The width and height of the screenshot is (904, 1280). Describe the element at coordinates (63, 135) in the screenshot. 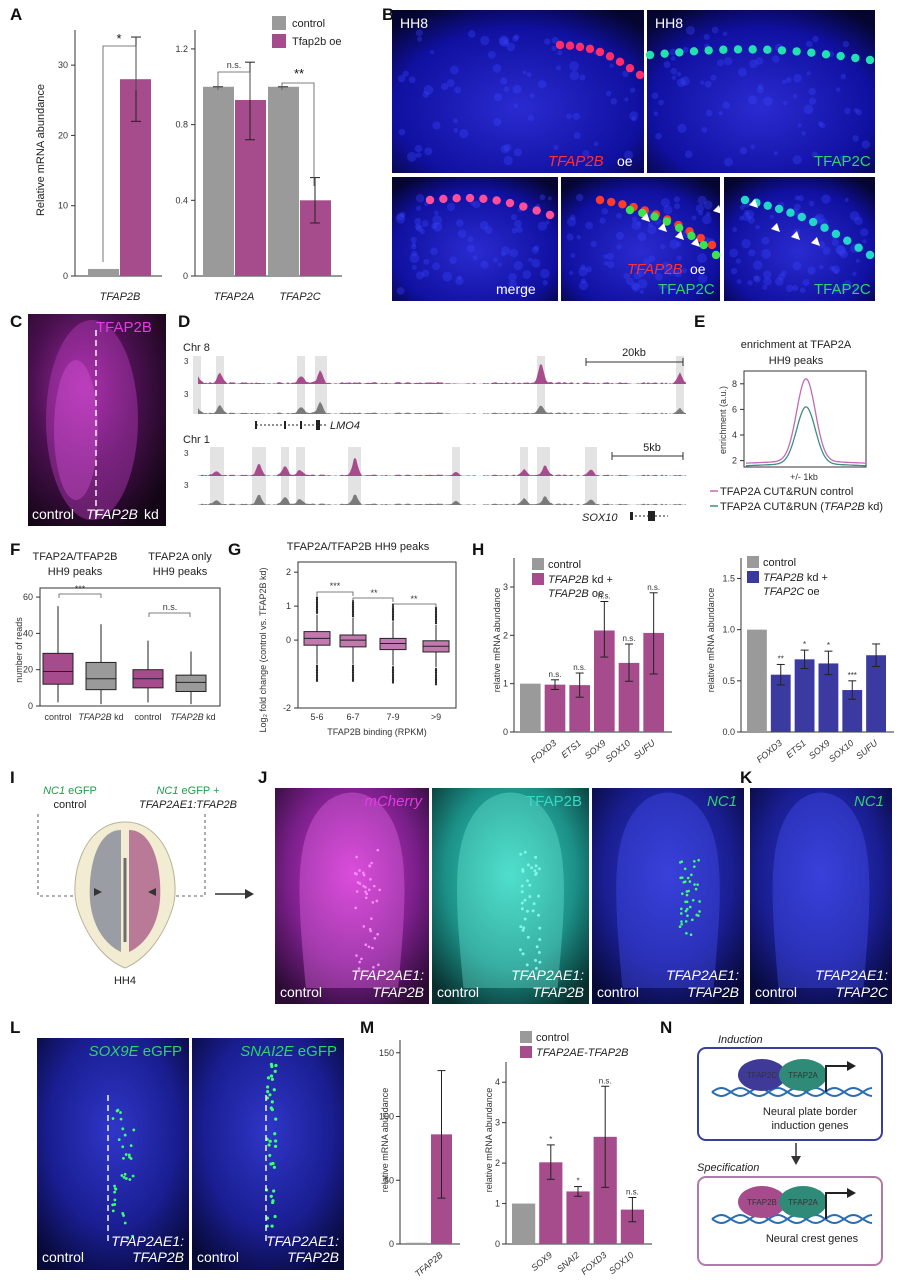

I see `a1-tick-label: 20` at that location.